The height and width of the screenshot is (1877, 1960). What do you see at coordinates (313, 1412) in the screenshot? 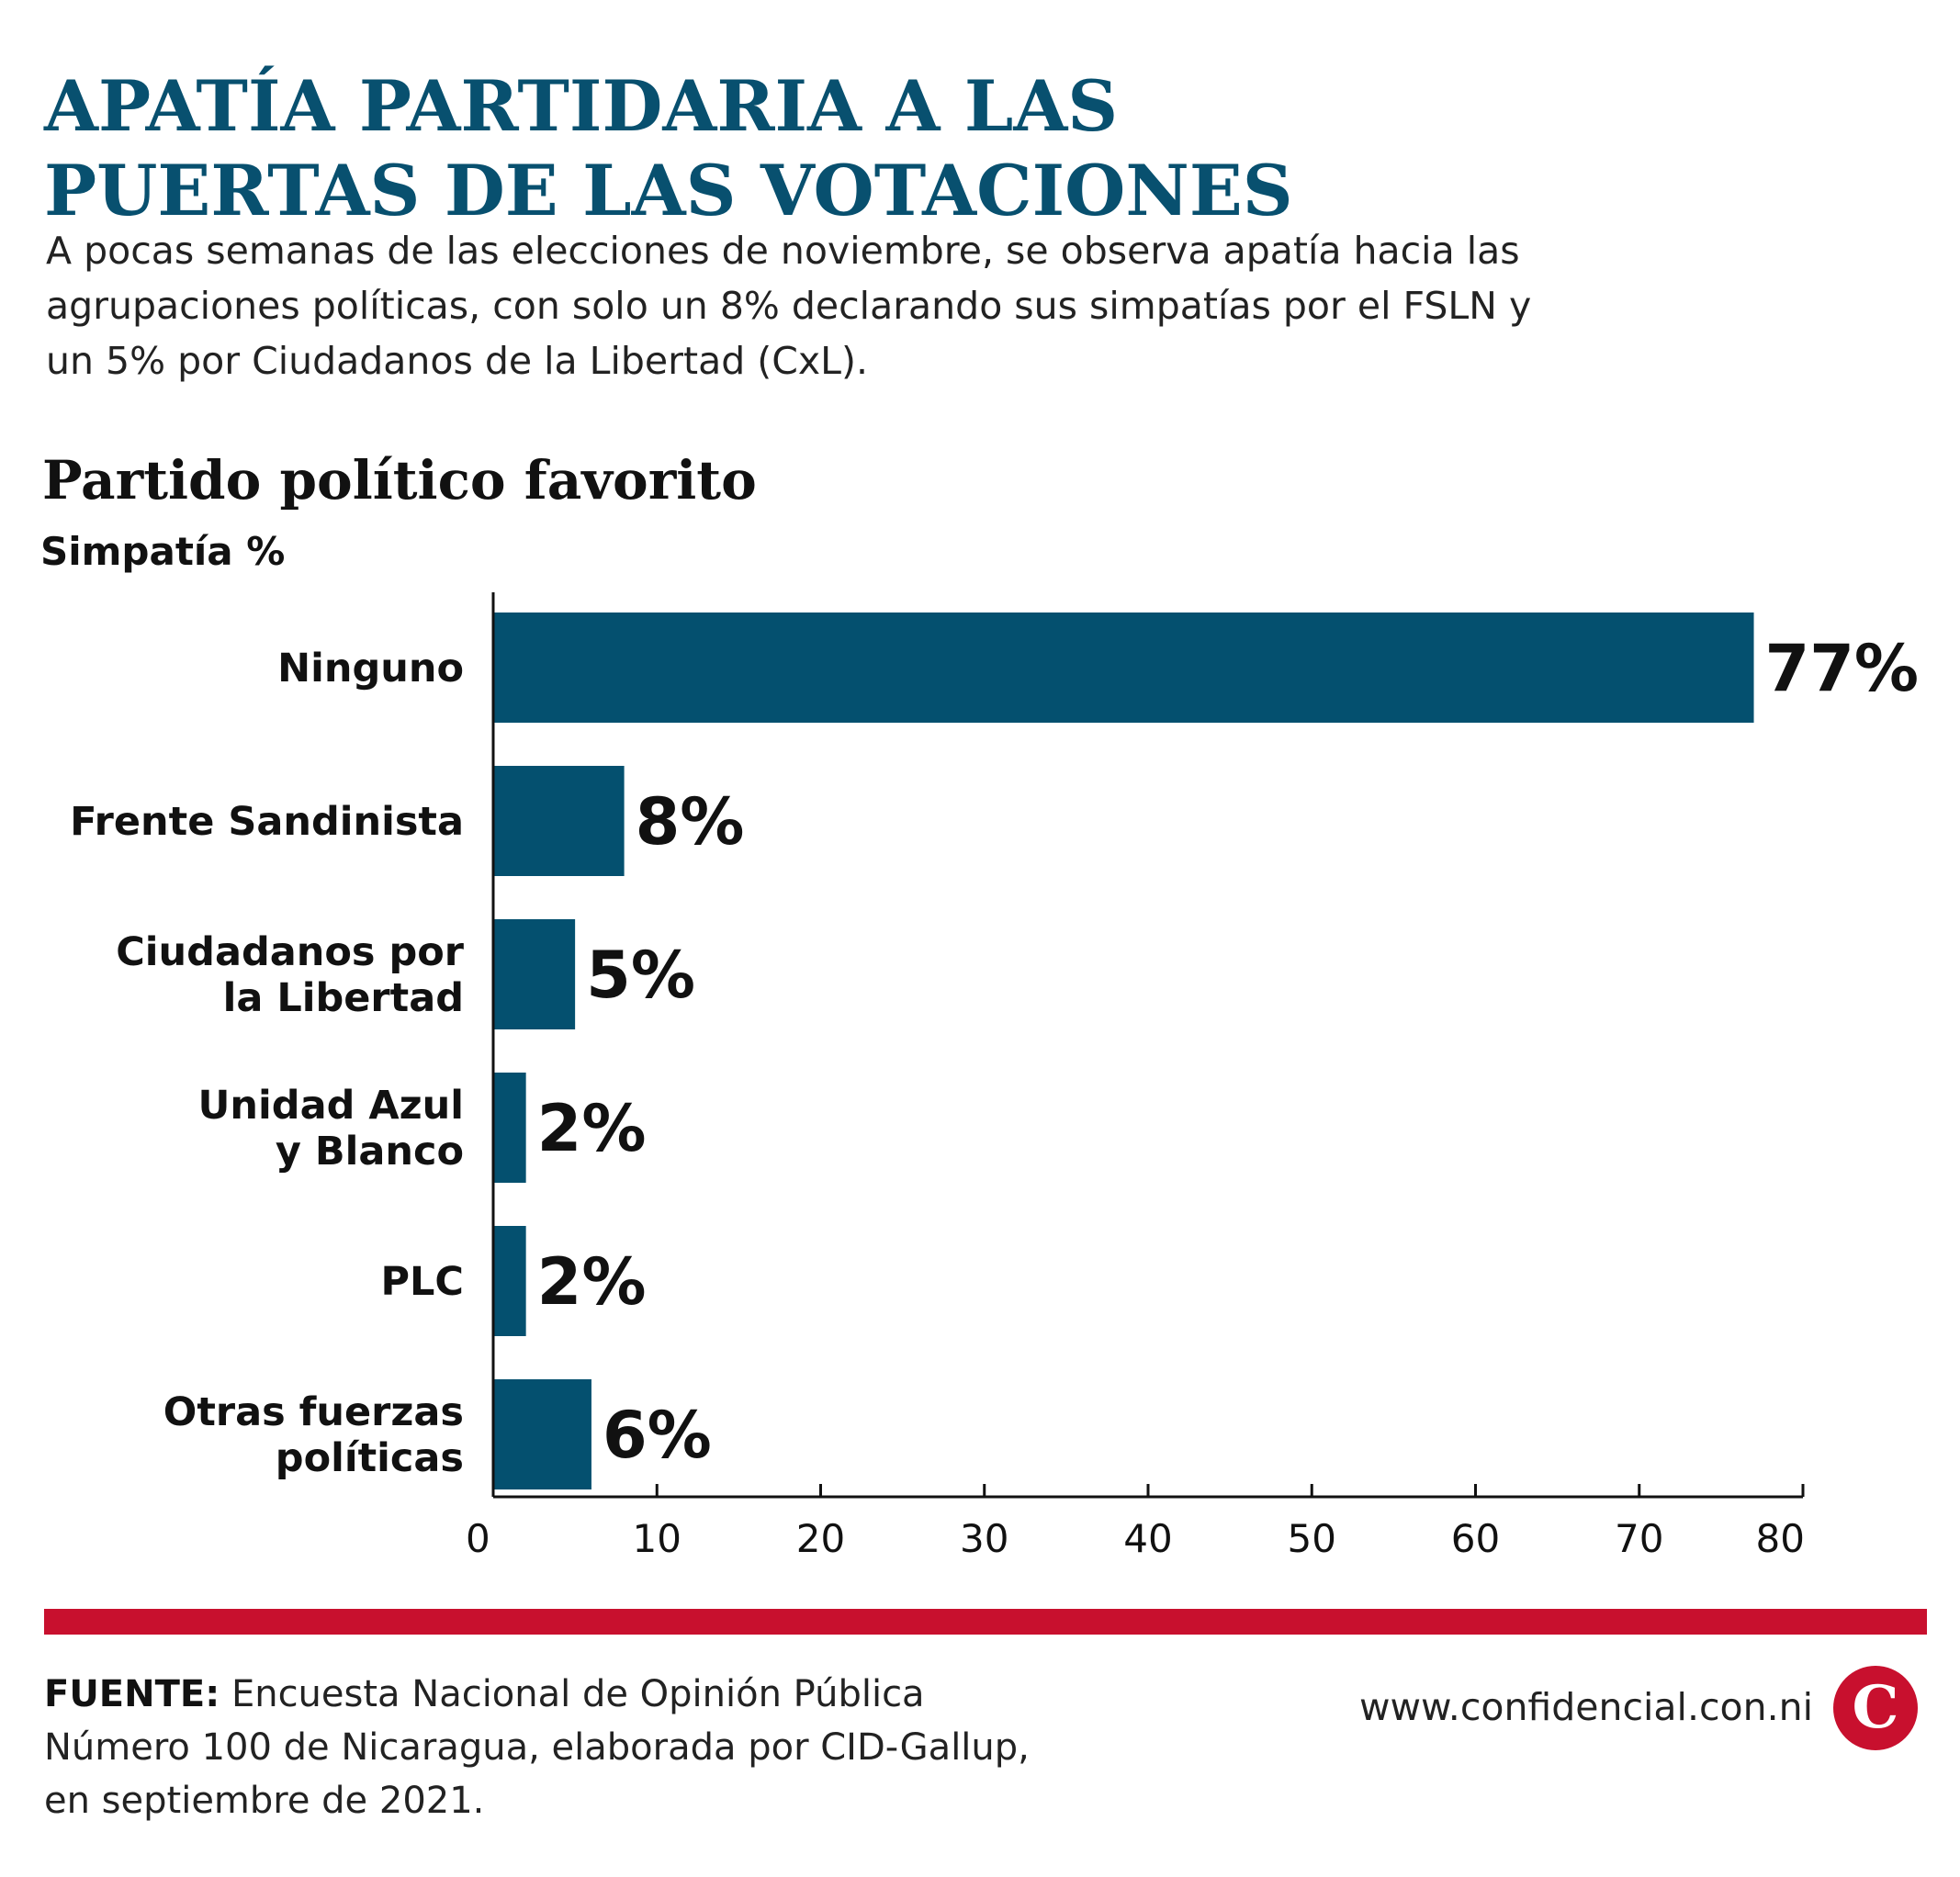
I see `category-label-6-line-1: Otras fuerzas` at bounding box center [313, 1412].